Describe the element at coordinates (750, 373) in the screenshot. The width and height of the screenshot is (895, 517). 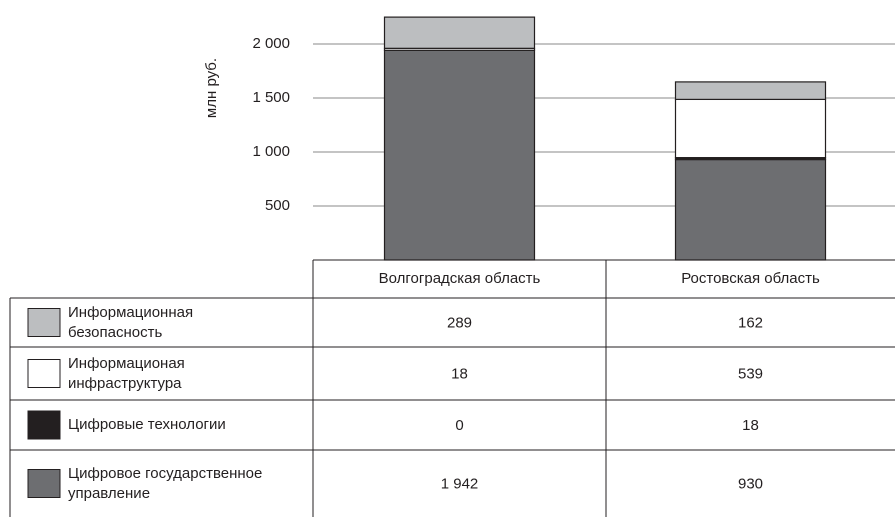
I see `table-value: 539` at that location.